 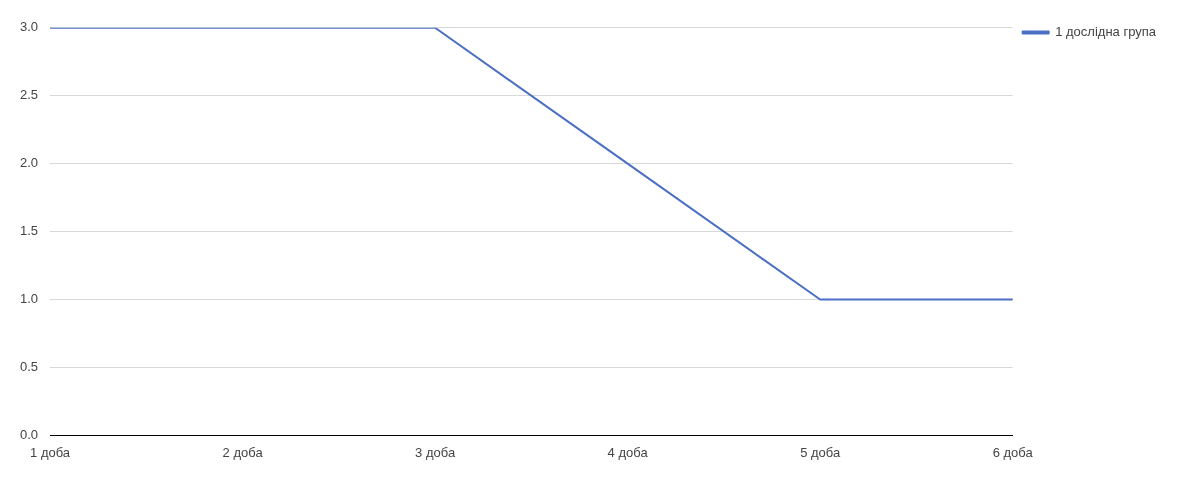 What do you see at coordinates (29, 231) in the screenshot?
I see `y-tick-label: 1.5` at bounding box center [29, 231].